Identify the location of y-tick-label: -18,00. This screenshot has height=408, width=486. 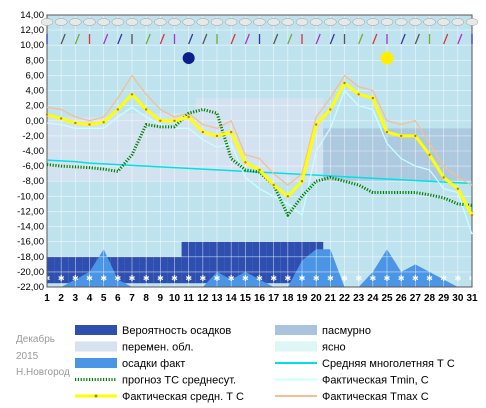
(30, 257).